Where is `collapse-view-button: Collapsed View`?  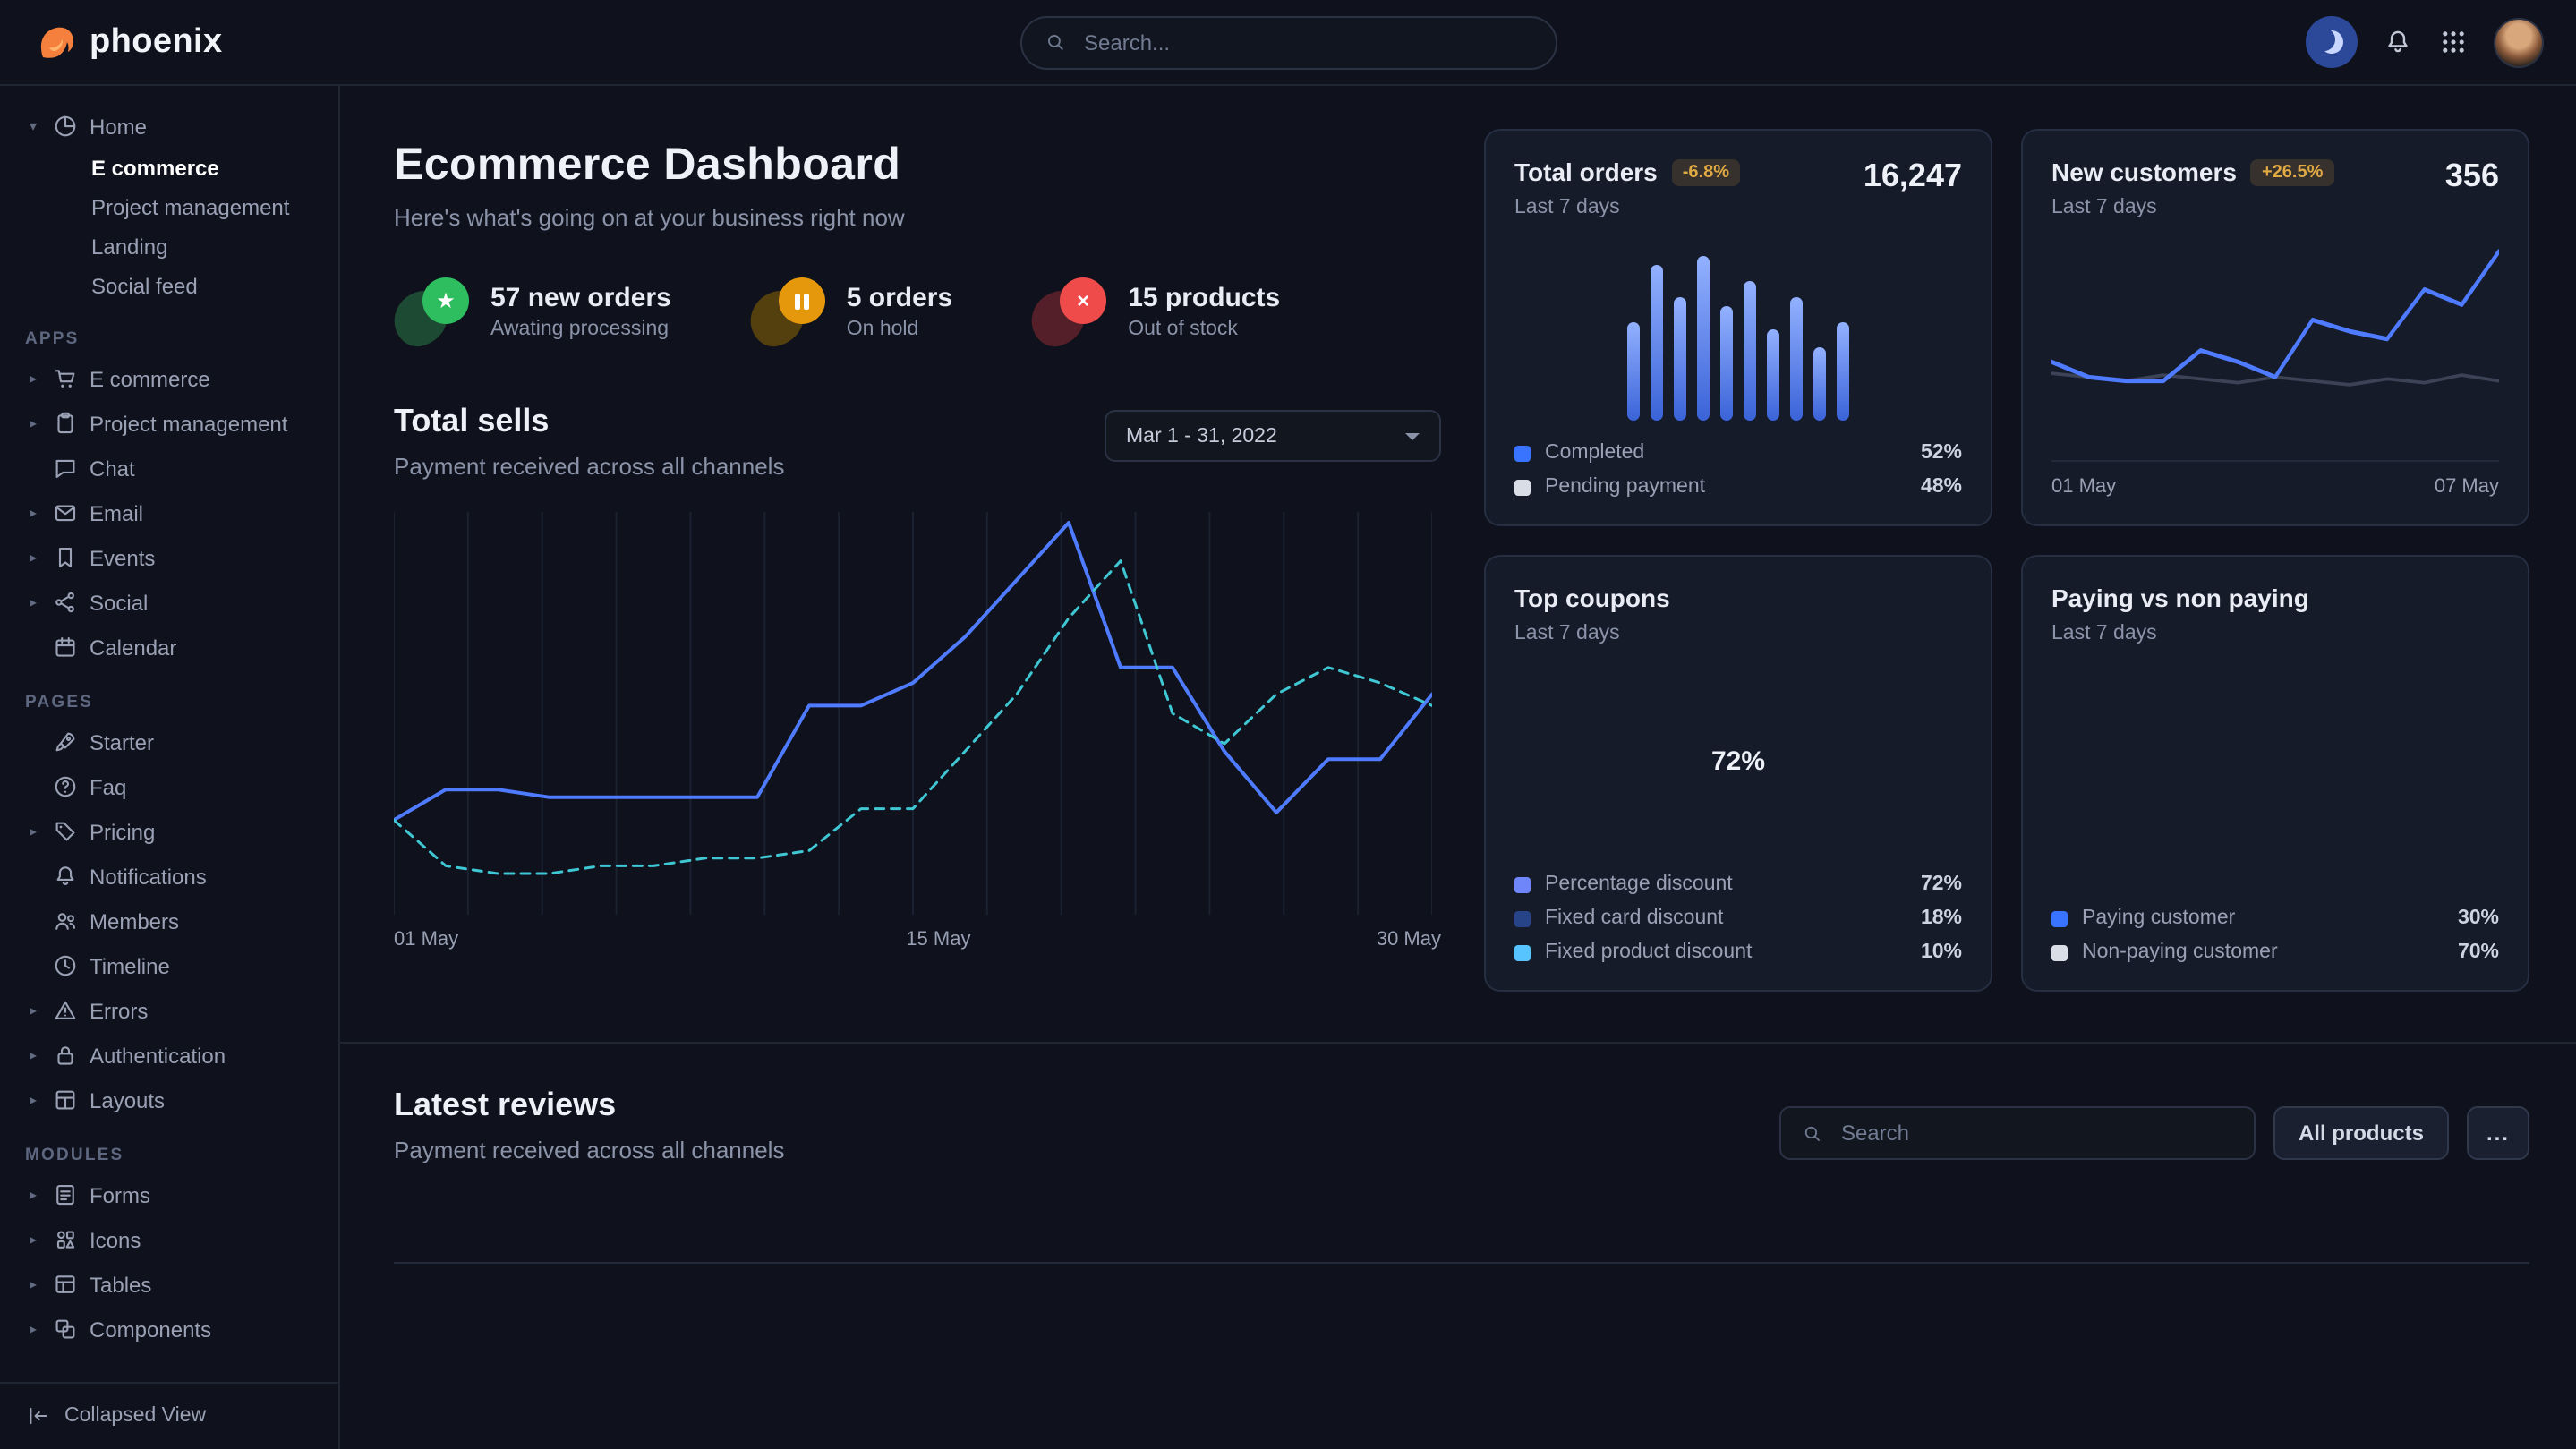
collapse-view-button: Collapsed View is located at coordinates (169, 1415).